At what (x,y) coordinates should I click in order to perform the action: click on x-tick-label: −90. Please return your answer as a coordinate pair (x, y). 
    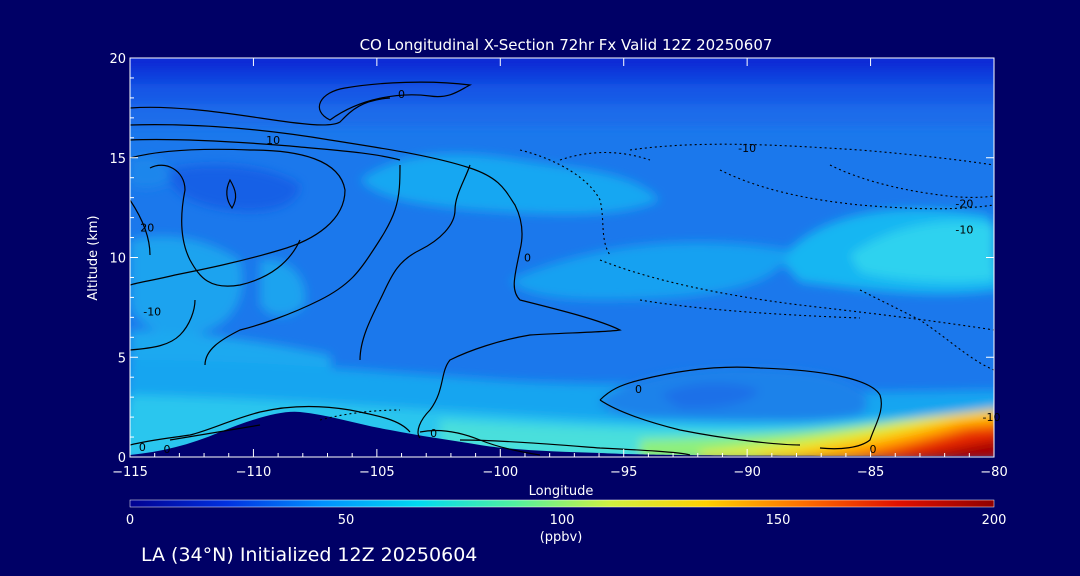
    Looking at the image, I should click on (746, 472).